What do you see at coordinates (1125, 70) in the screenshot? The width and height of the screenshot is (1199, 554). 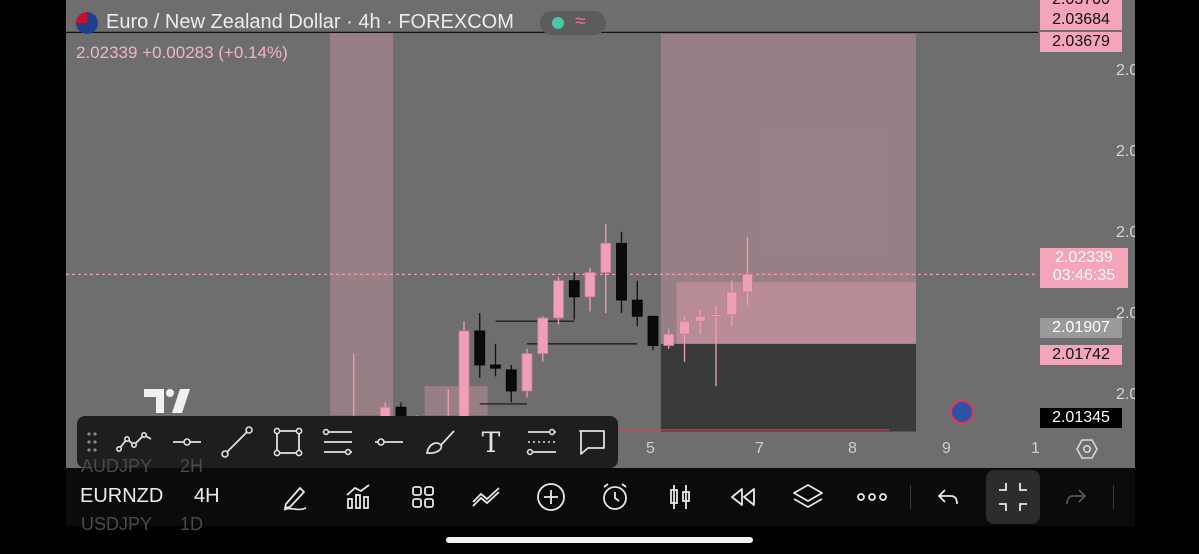 I see `price-axis-tick: 2.03500` at bounding box center [1125, 70].